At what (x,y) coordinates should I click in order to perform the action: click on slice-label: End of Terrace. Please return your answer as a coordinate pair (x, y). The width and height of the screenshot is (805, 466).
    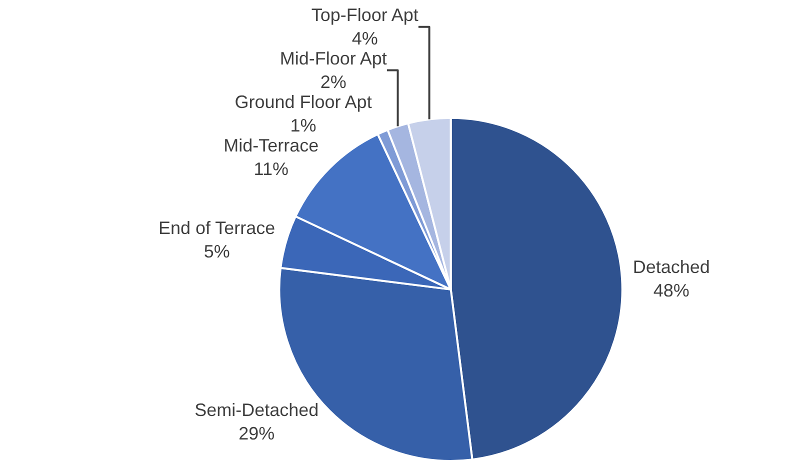
    Looking at the image, I should click on (217, 228).